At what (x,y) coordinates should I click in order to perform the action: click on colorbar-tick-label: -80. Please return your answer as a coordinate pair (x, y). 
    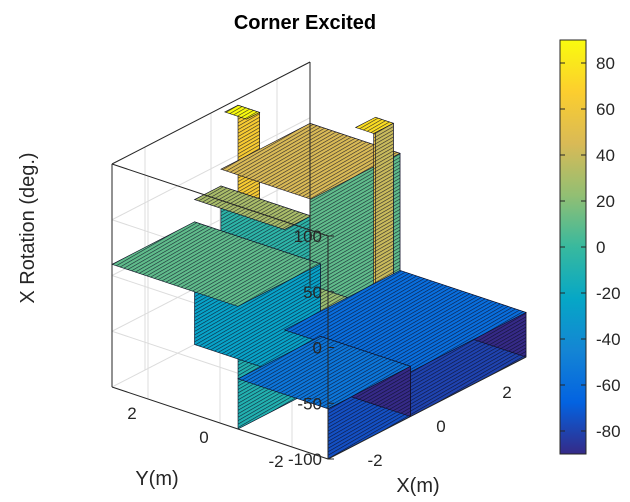
    Looking at the image, I should click on (608, 431).